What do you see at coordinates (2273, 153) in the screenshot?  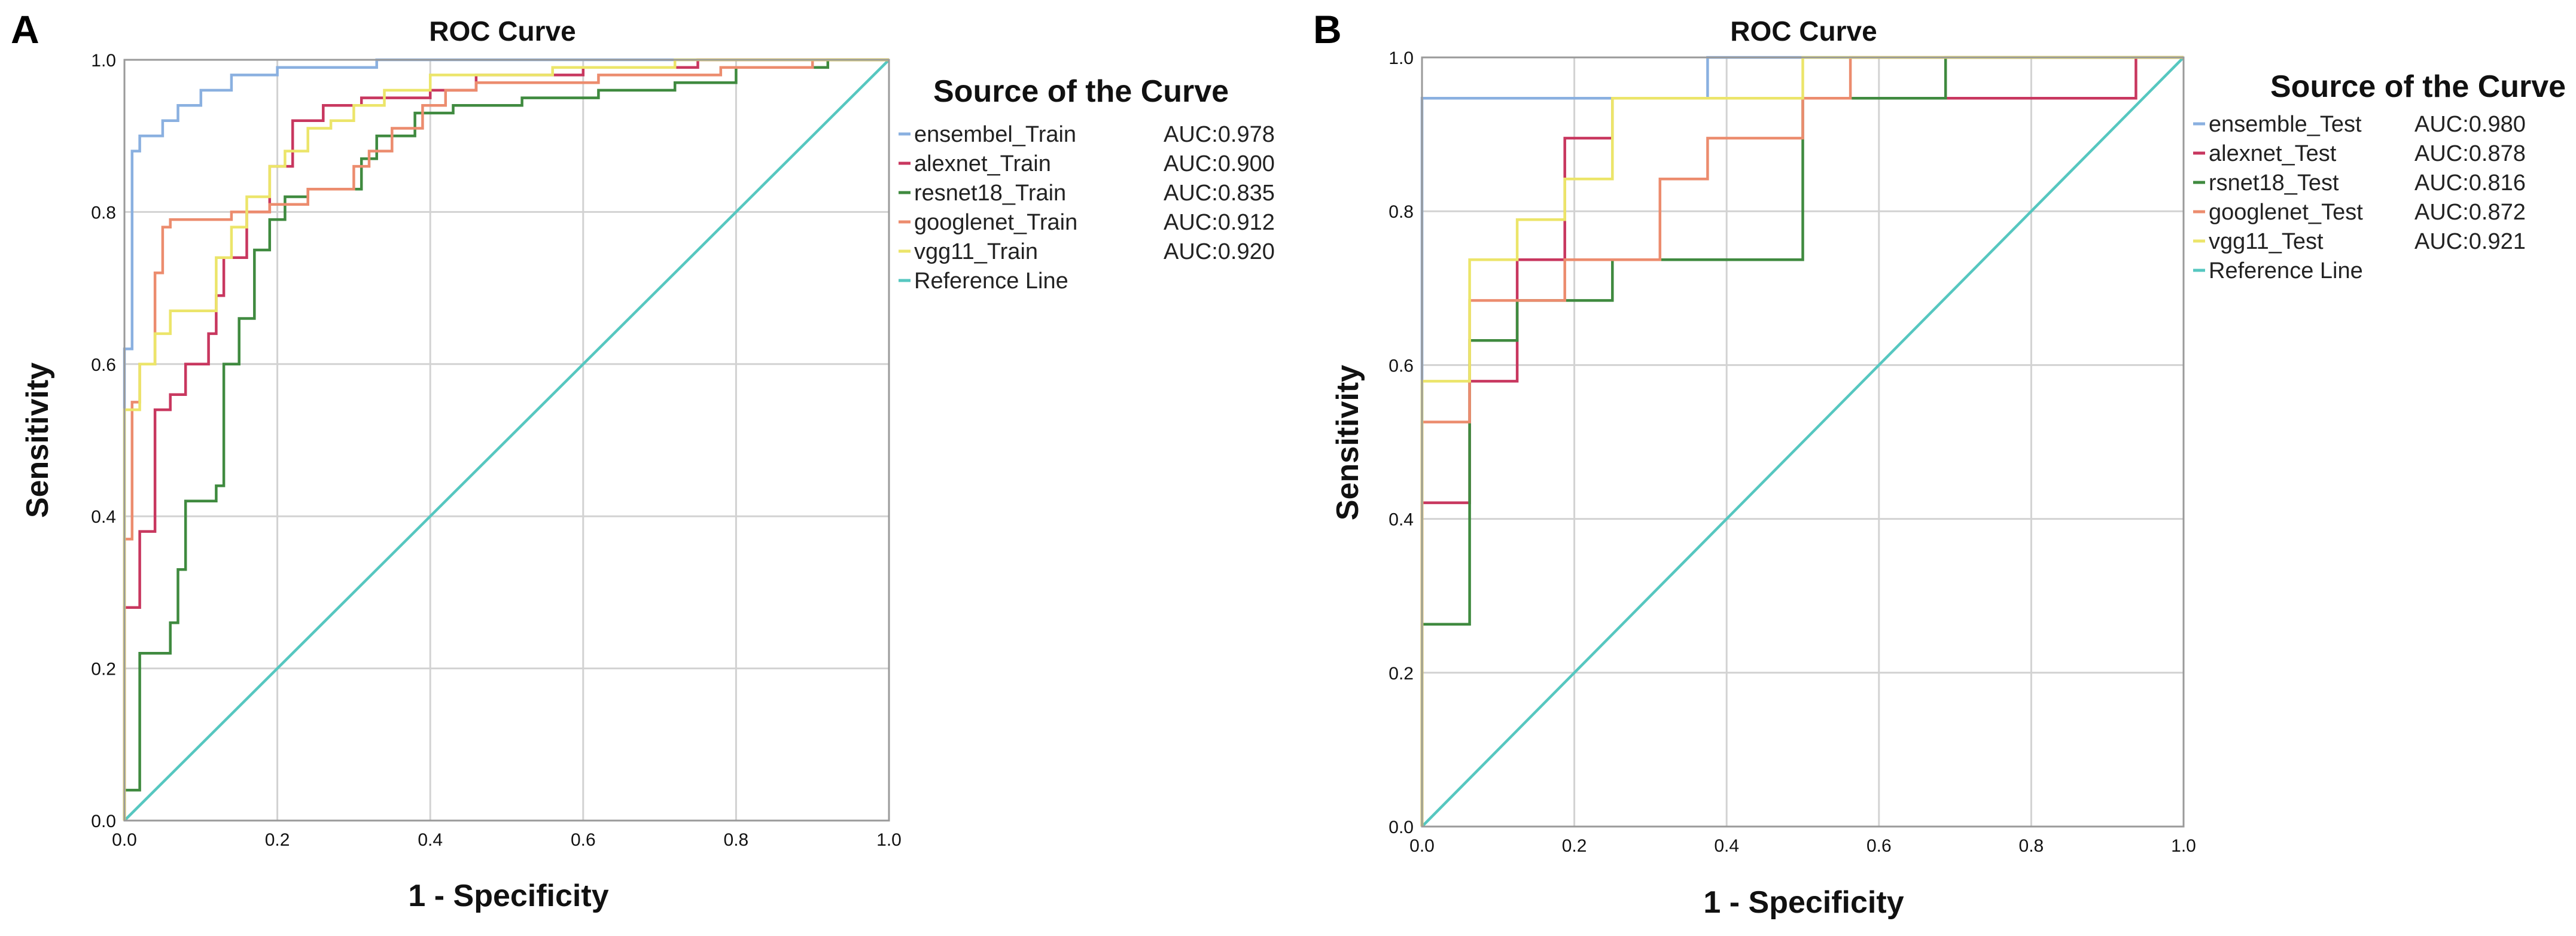 I see `legend-entry-name: alexnet_Test` at bounding box center [2273, 153].